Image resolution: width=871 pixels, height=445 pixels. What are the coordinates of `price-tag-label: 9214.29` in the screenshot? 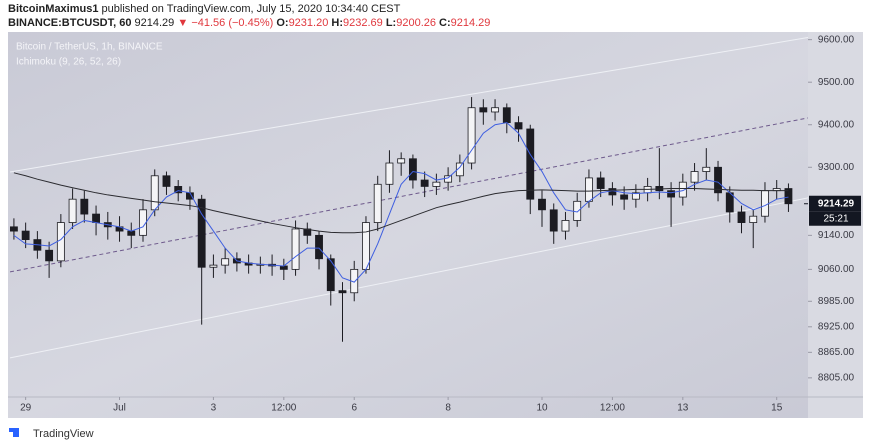 It's located at (836, 203).